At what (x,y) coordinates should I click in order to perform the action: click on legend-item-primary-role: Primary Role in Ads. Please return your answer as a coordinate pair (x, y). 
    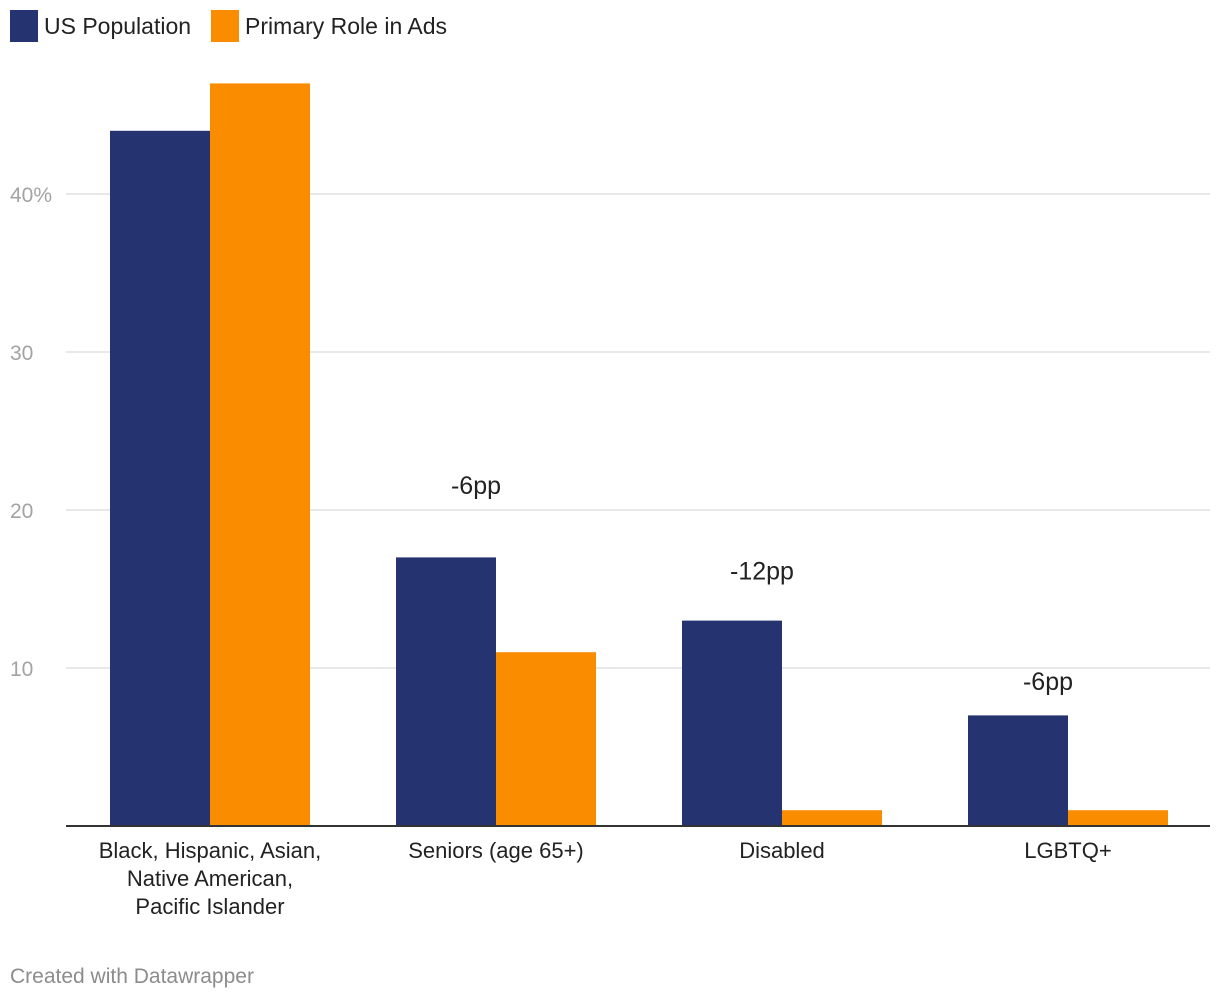
    Looking at the image, I should click on (329, 26).